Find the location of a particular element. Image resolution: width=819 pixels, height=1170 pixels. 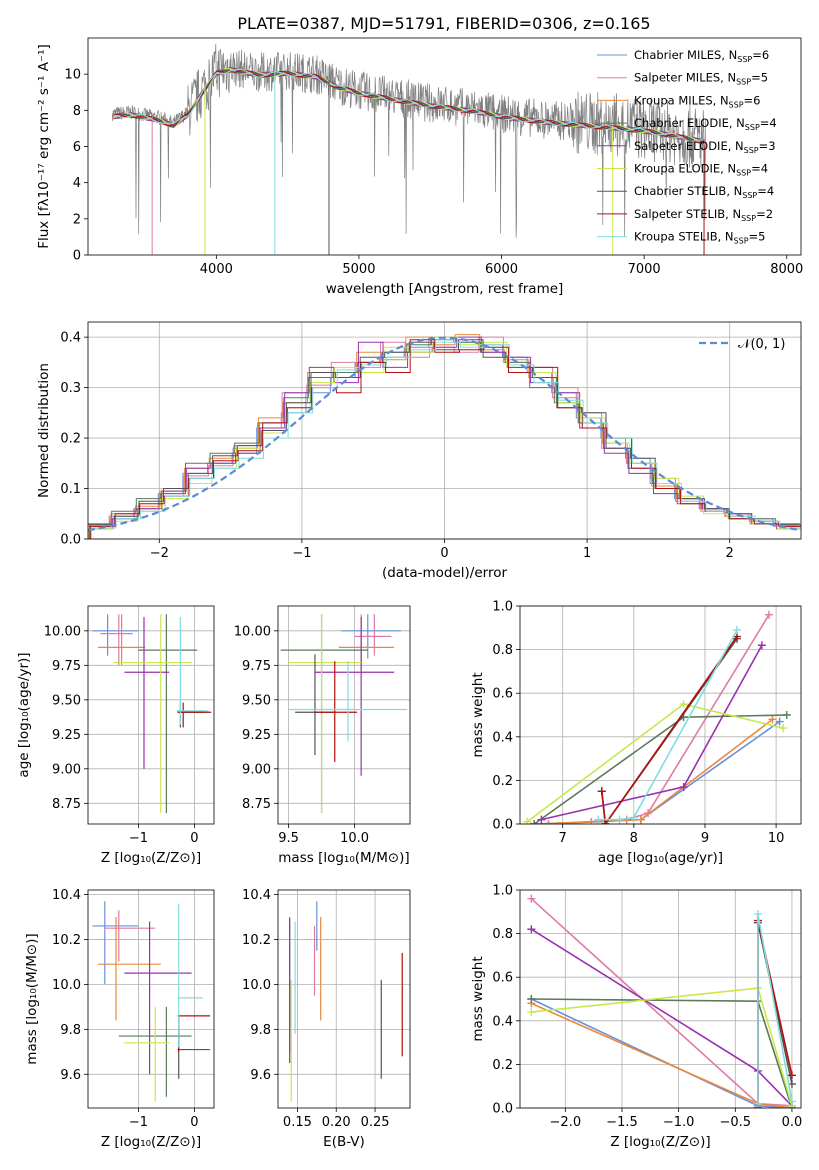

x-tick-label: 0.20 is located at coordinates (336, 1122).